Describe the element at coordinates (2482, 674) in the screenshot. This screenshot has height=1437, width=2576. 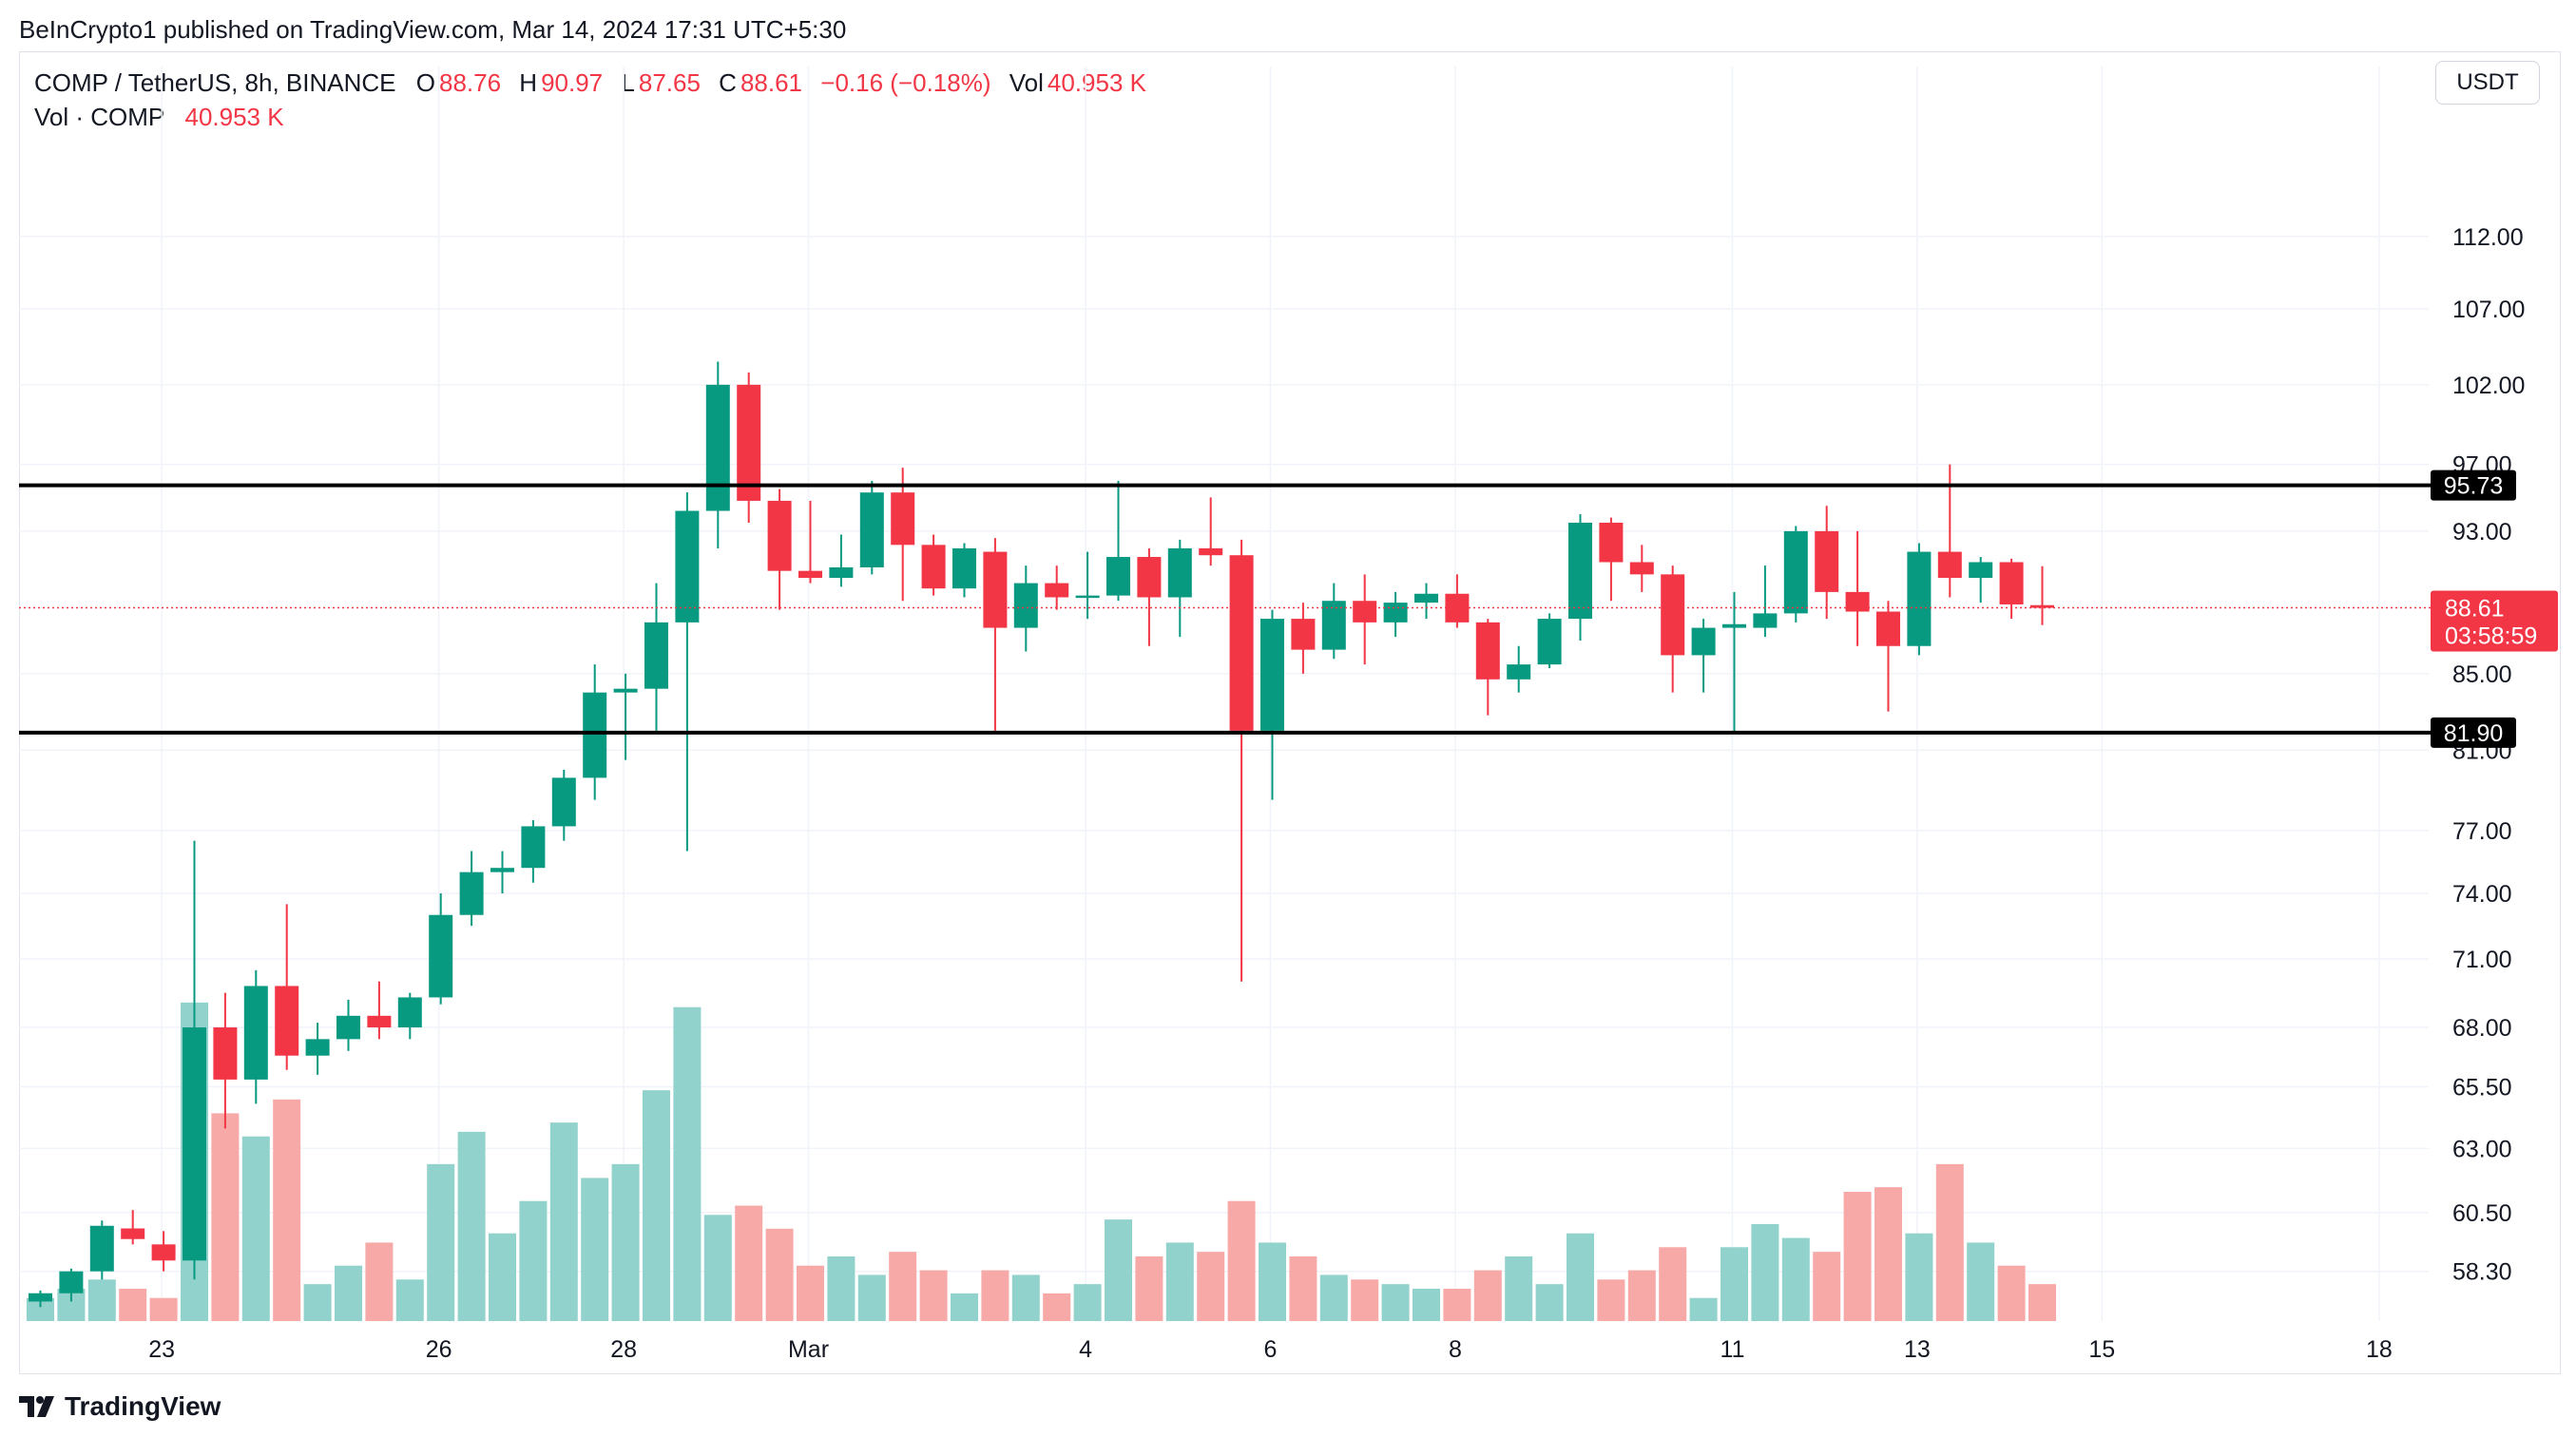
I see `y-tick-label: 85.00` at that location.